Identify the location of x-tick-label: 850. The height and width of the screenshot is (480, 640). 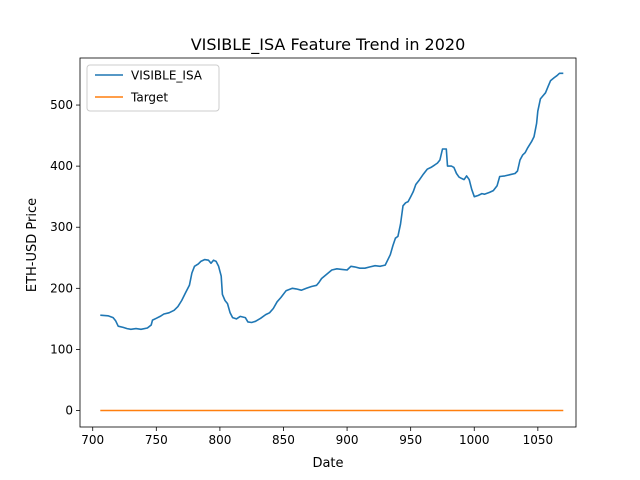
(283, 440).